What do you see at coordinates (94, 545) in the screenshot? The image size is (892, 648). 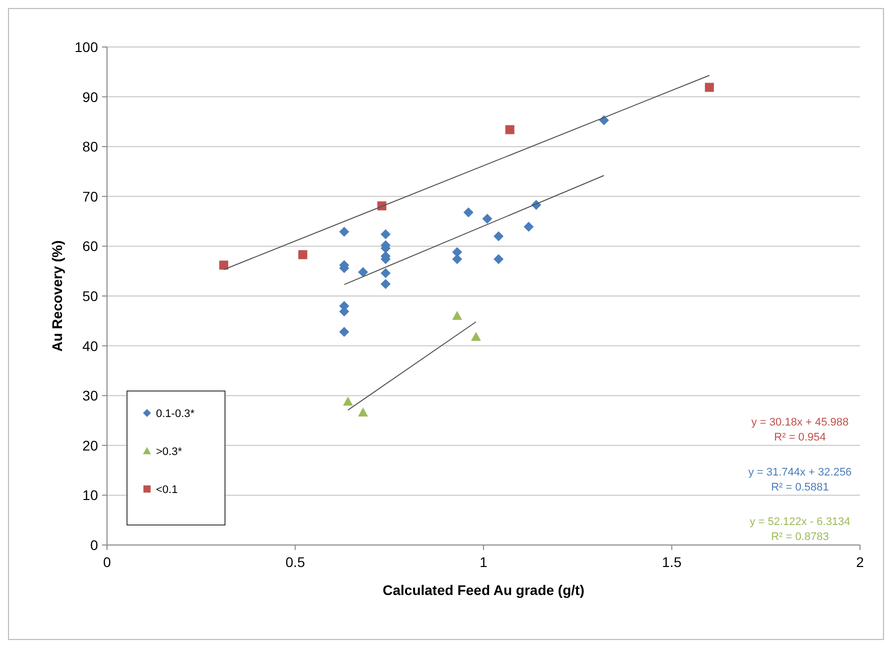 I see `y-tick-label: 0` at bounding box center [94, 545].